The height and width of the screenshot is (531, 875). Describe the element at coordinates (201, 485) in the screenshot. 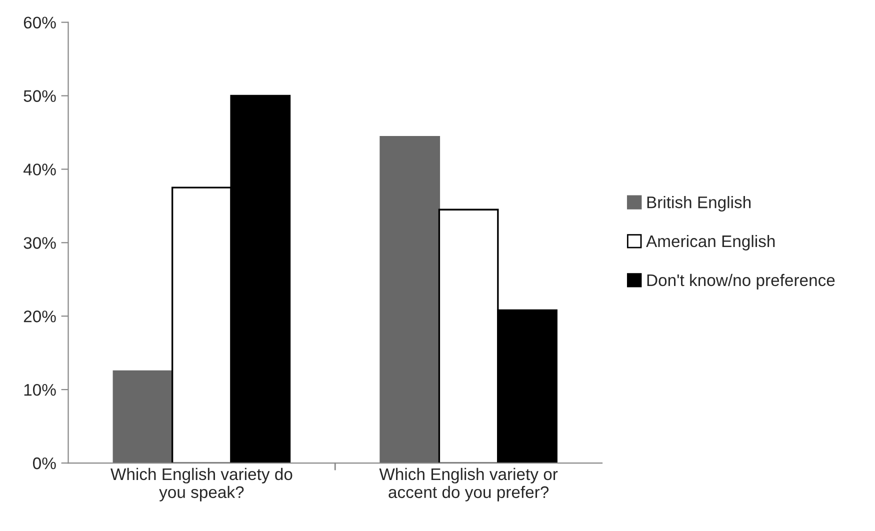

I see `x-tick-label: Which English variety do you speak?` at that location.